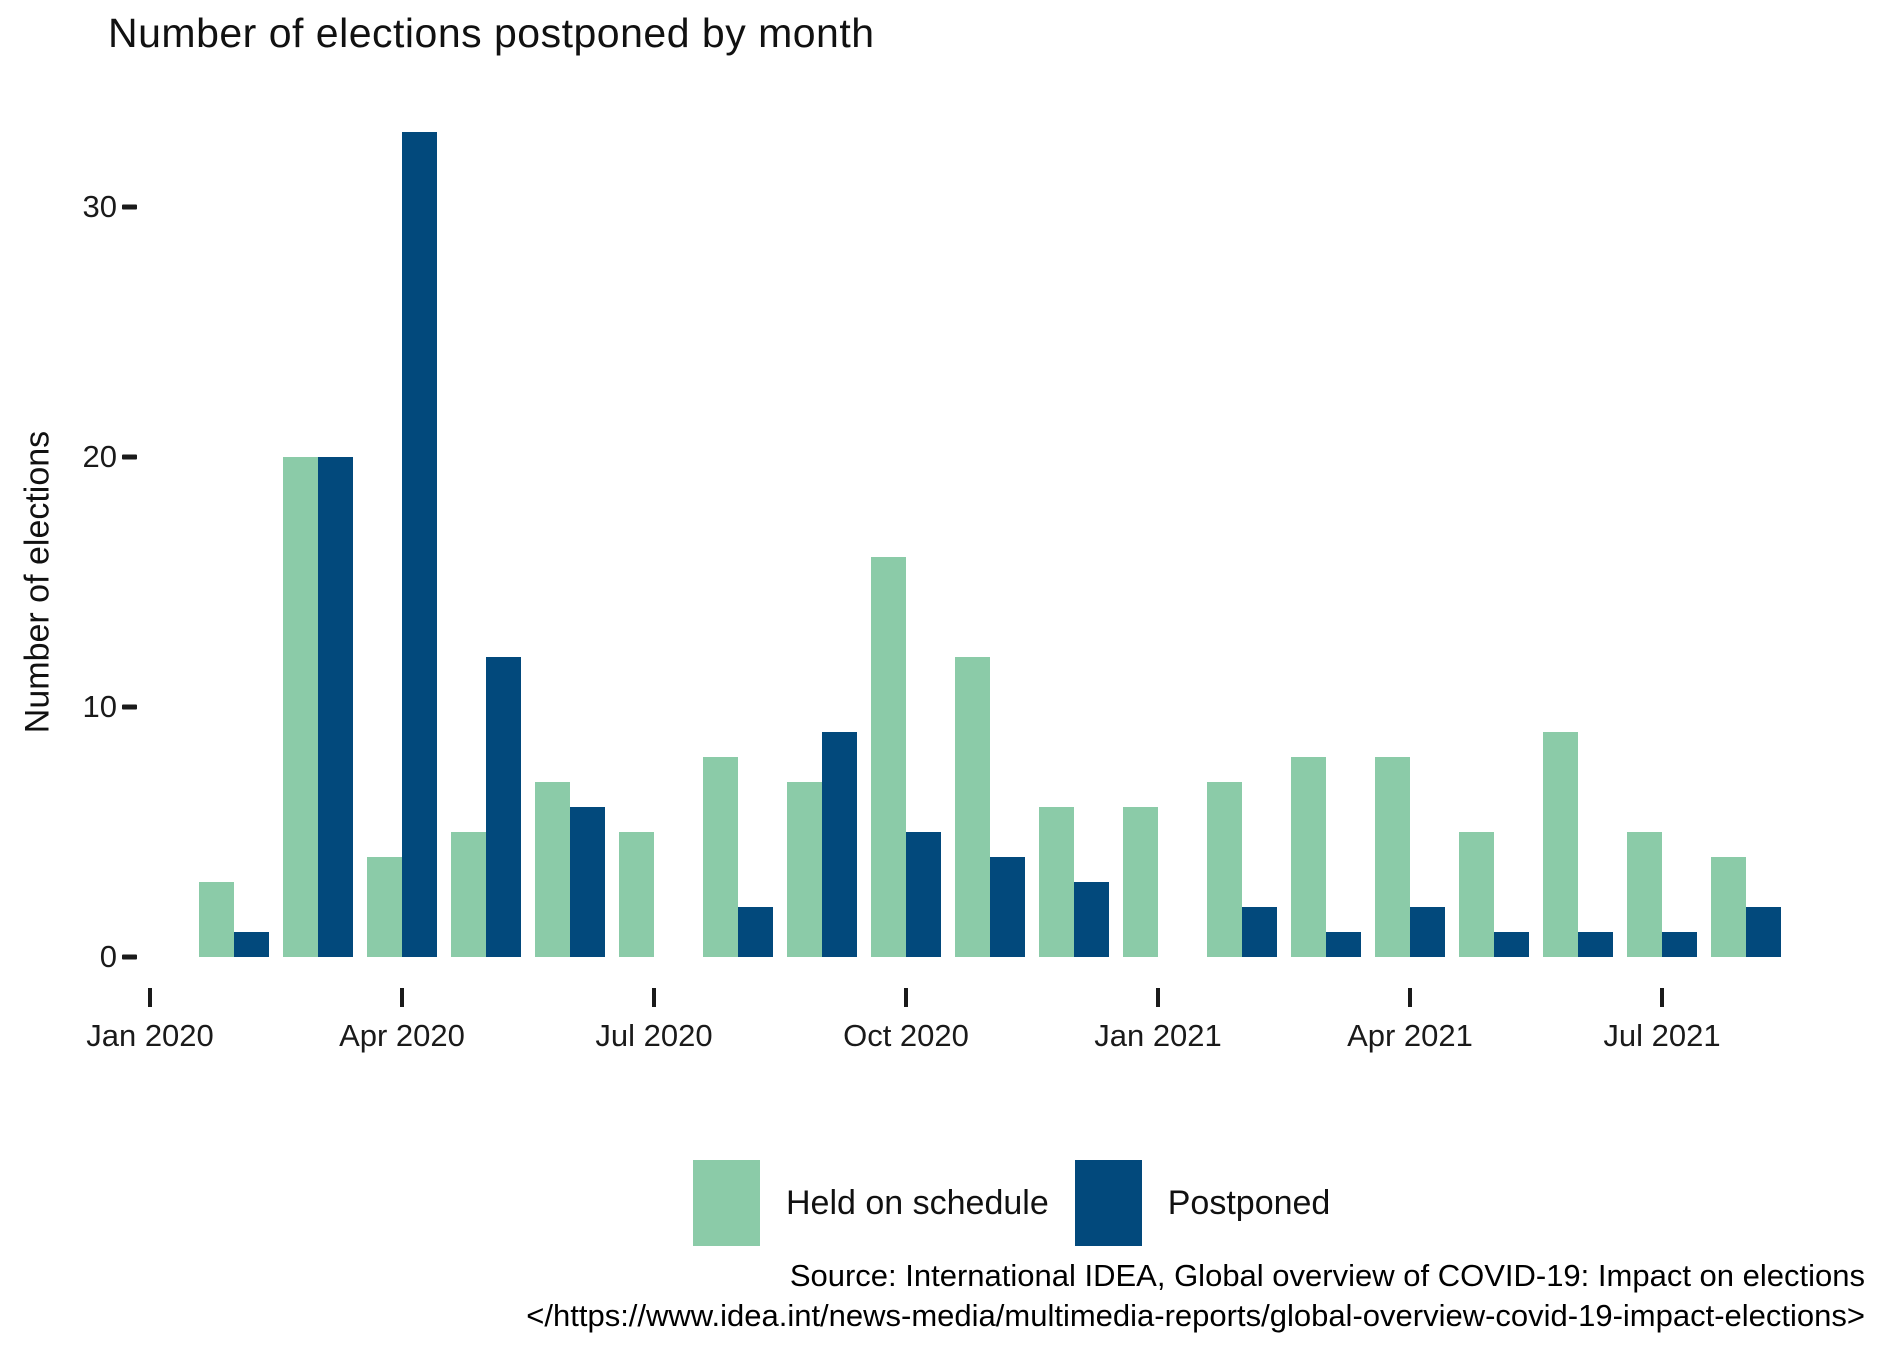 Image resolution: width=1881 pixels, height=1358 pixels. What do you see at coordinates (587, 882) in the screenshot?
I see `bar-postponed-jun-2020` at bounding box center [587, 882].